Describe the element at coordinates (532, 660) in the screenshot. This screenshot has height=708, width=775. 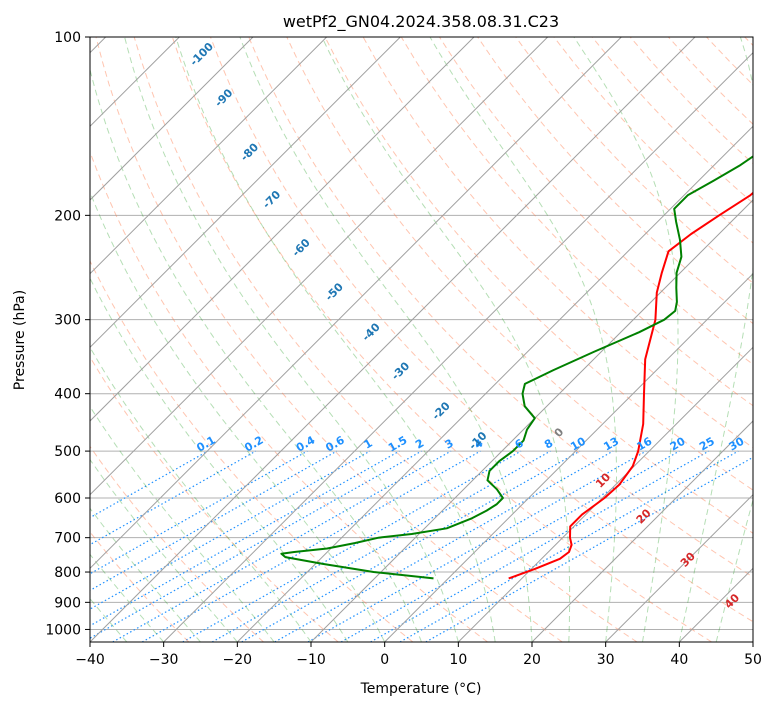
I see `x-tick-label: 20` at that location.